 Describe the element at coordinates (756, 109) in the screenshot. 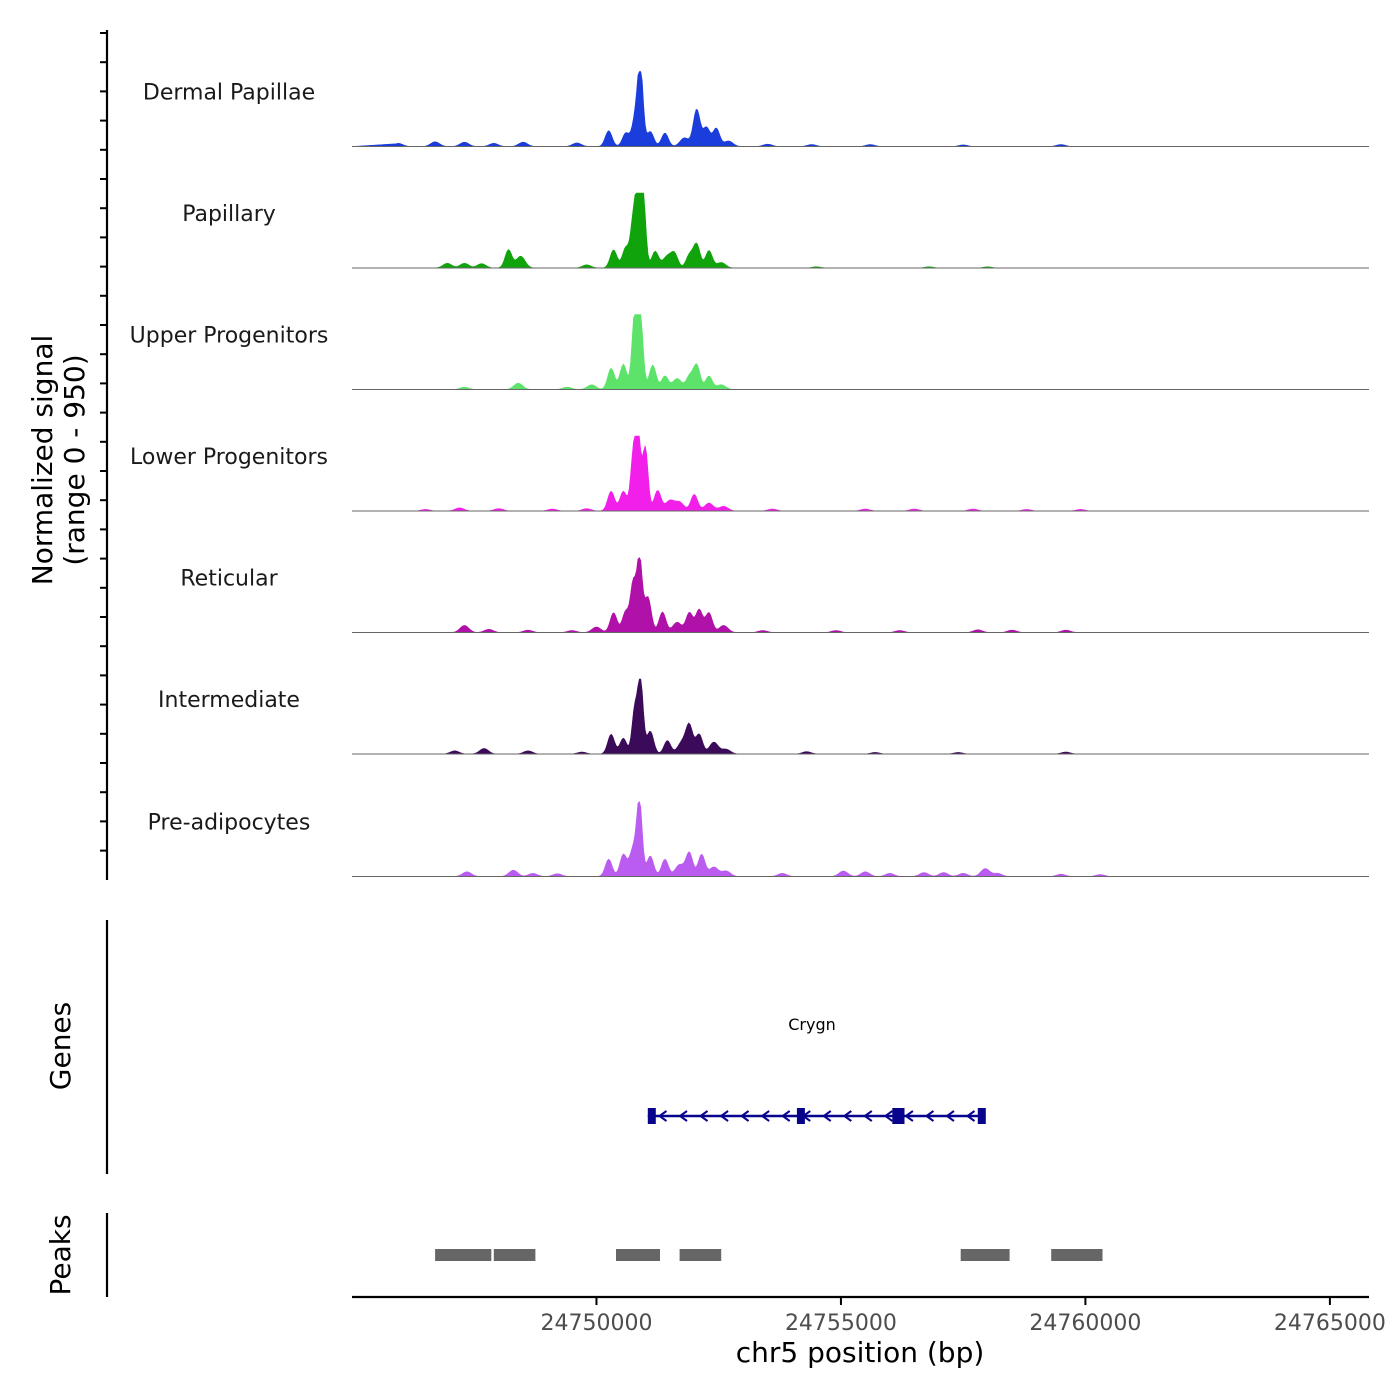

I see `track-dermal-papillae: Dermal Papillae` at that location.